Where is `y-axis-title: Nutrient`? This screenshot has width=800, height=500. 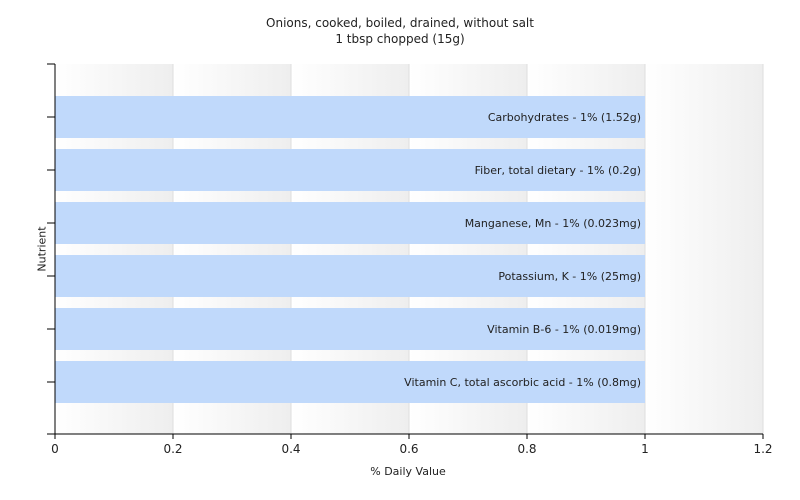 y-axis-title: Nutrient is located at coordinates (42, 249).